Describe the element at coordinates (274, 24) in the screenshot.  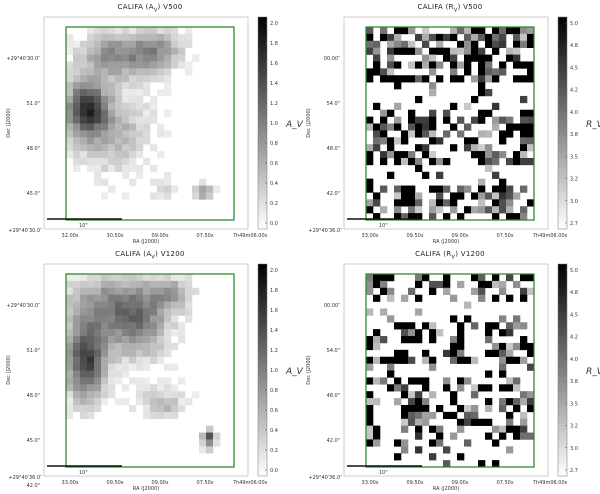
I see `colorbar-tick-label: 2.0` at that location.